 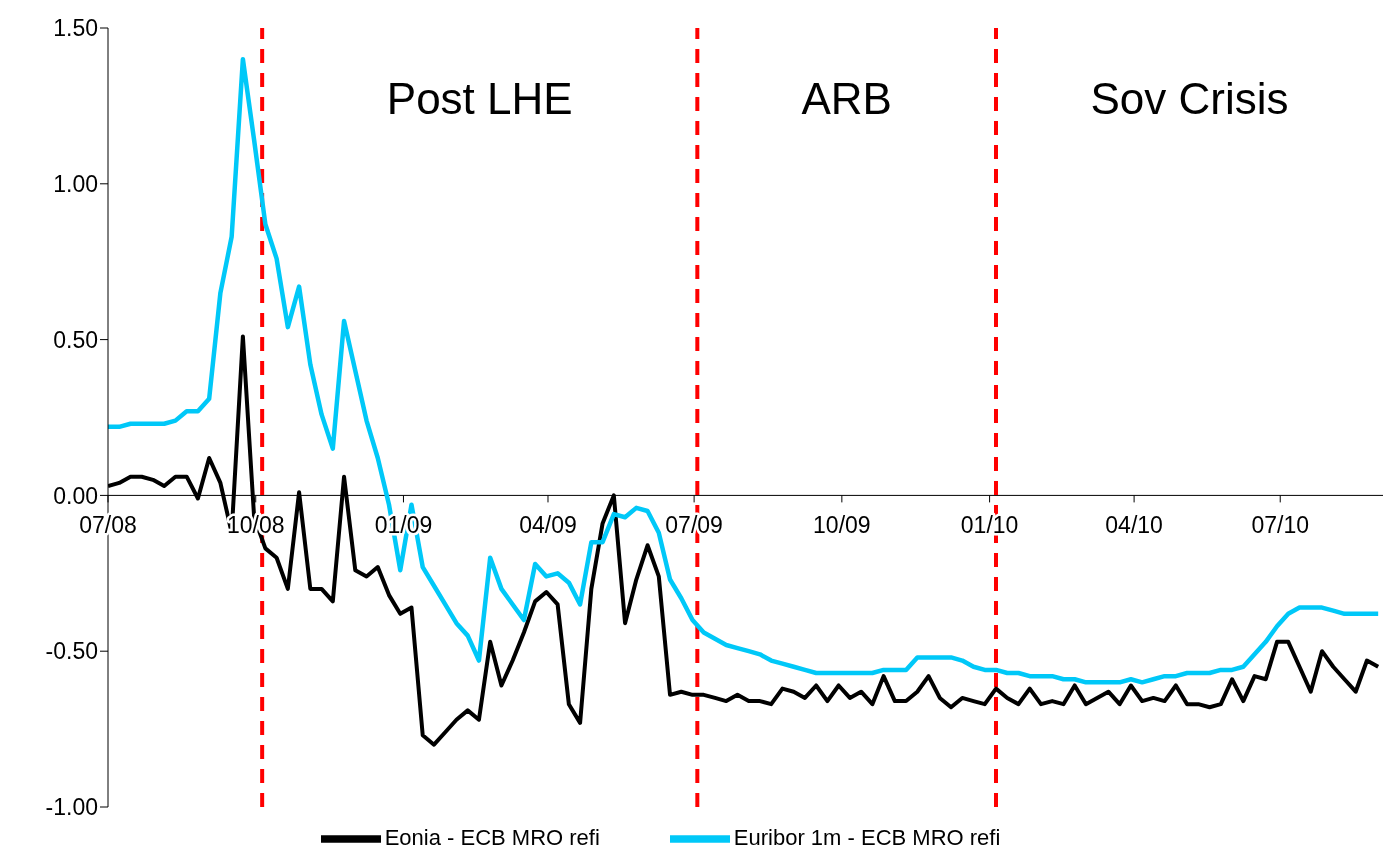 What do you see at coordinates (989, 525) in the screenshot?
I see `x-tick-label: 01/10` at bounding box center [989, 525].